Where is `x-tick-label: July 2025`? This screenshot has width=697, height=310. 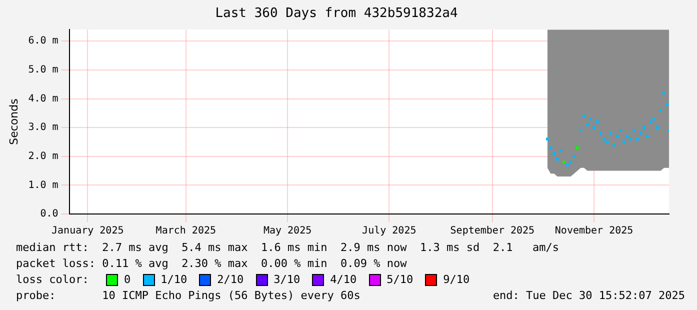 x-tick-label: July 2025 is located at coordinates (389, 231).